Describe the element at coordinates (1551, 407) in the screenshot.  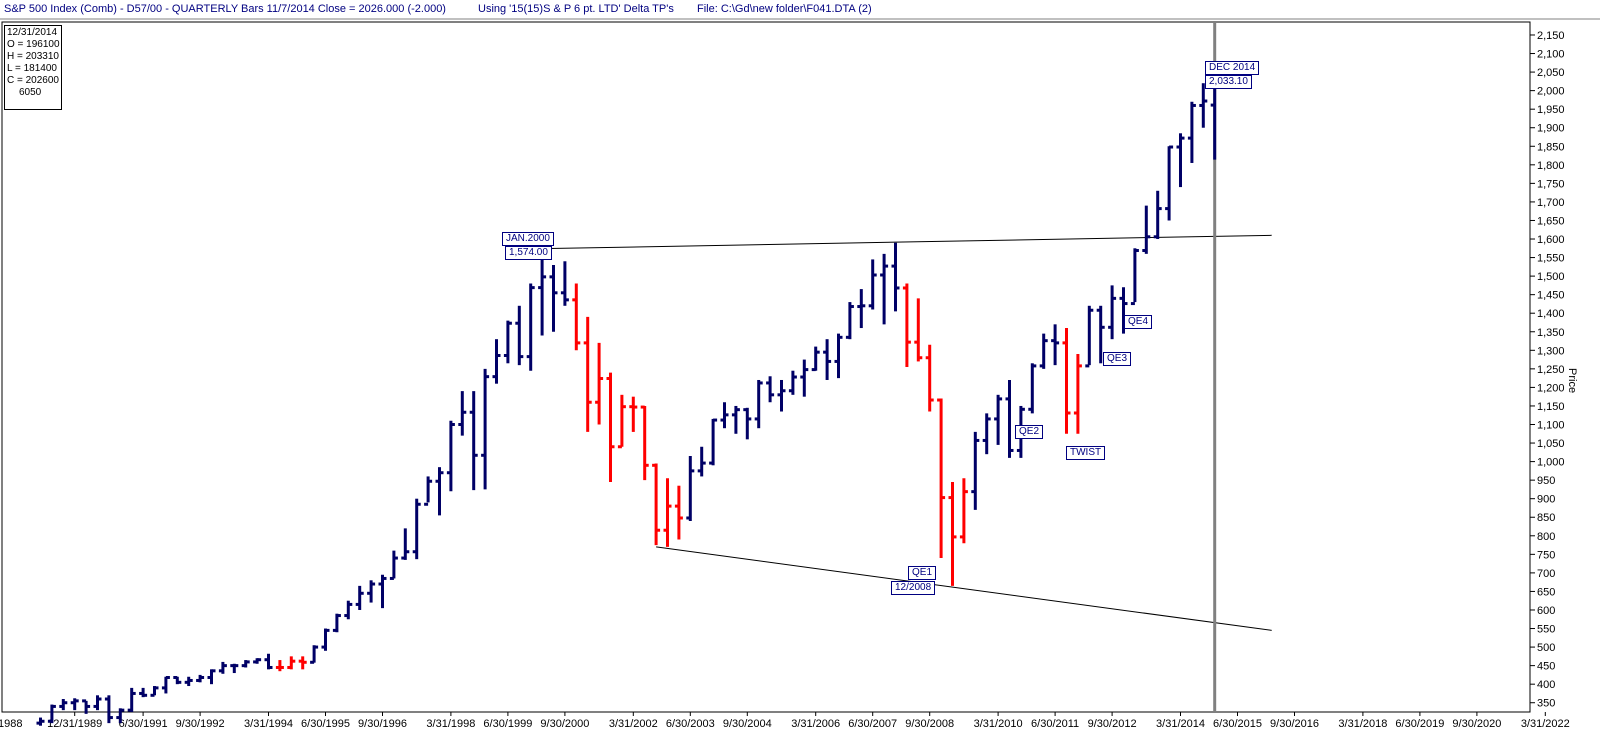
I see `y-tick-label: 1,150` at that location.